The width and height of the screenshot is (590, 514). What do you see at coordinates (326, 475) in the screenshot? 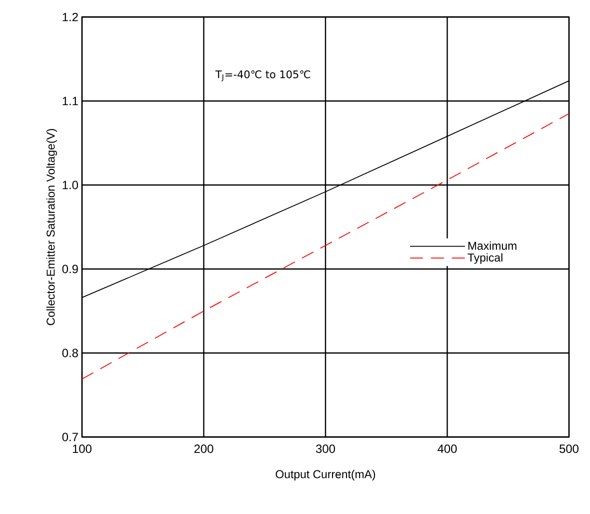
I see `x-axis-title: Output Current(mA)` at bounding box center [326, 475].